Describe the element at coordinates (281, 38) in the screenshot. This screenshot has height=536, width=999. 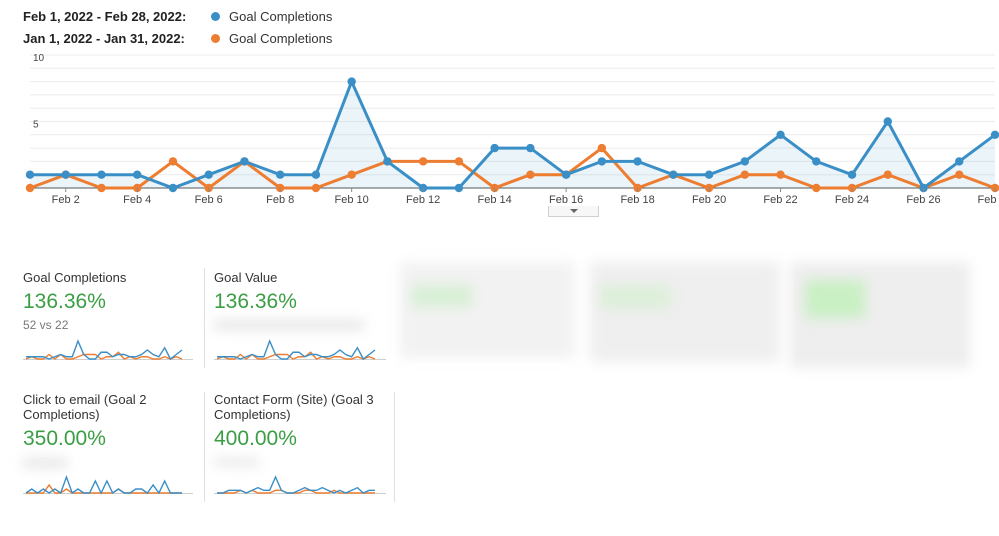
I see `legend-metric-previous: Goal Completions` at that location.